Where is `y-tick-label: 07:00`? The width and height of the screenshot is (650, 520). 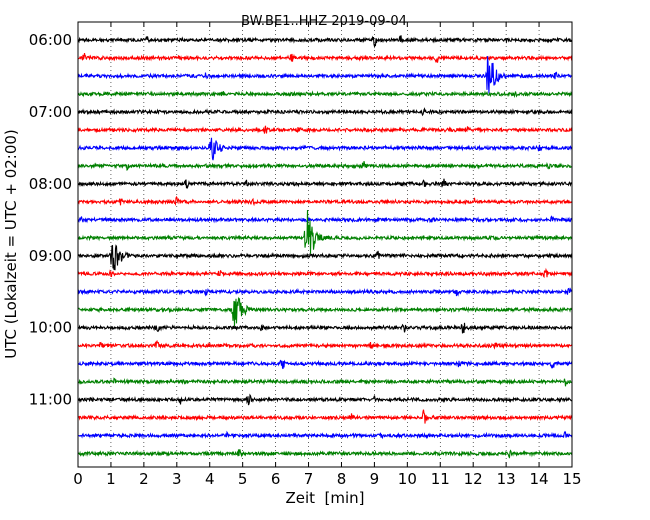
y-tick-label: 07:00 is located at coordinates (50, 112).